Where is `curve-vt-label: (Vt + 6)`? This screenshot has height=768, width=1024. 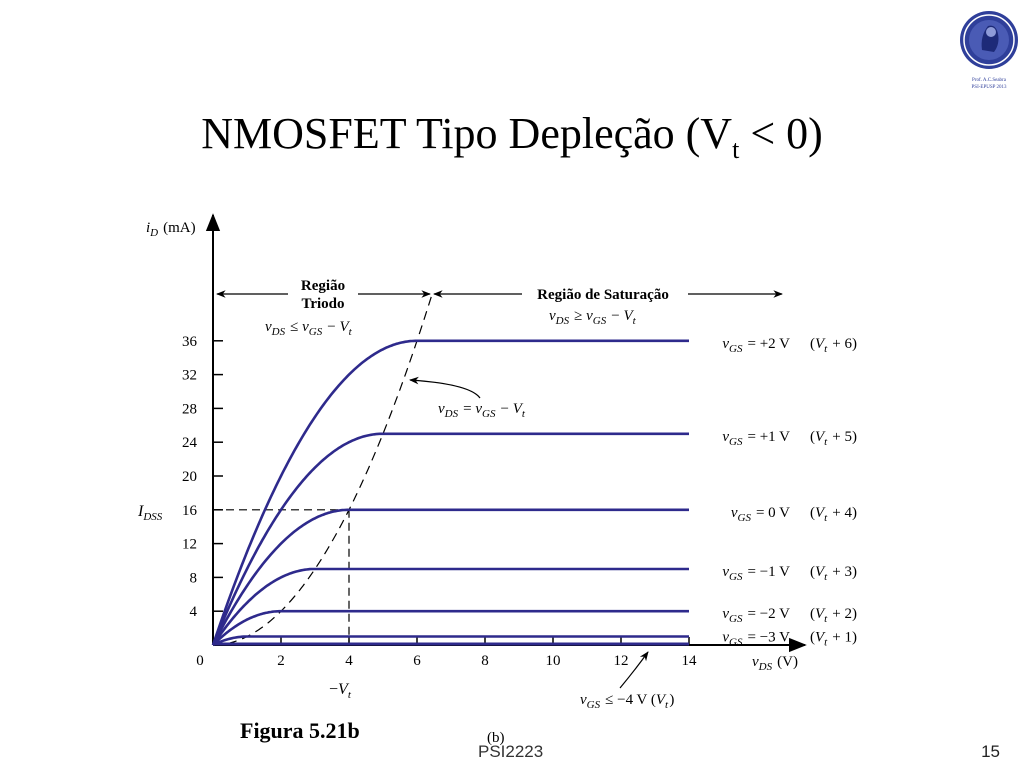 curve-vt-label: (Vt + 6) is located at coordinates (833, 345).